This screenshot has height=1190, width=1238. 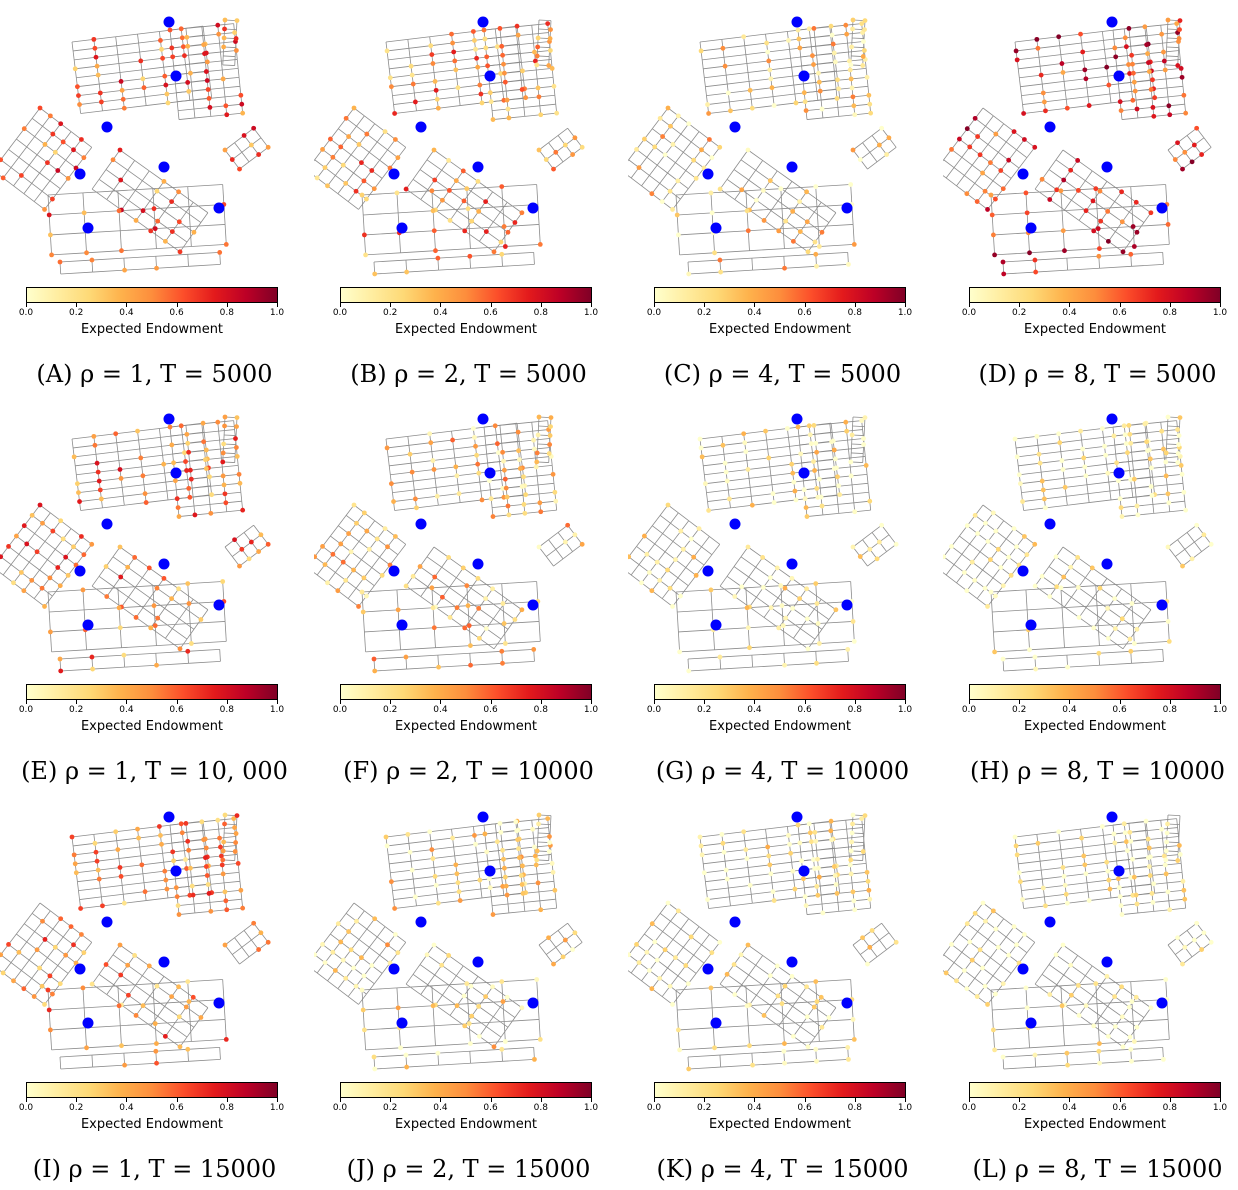 I want to click on colorbar-label: Expected Endowment, so click(x=152, y=329).